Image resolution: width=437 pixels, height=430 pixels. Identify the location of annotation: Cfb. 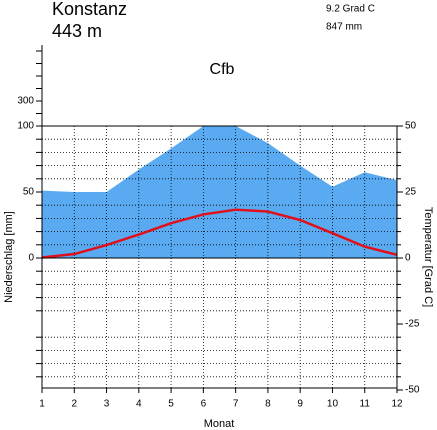
(222, 69).